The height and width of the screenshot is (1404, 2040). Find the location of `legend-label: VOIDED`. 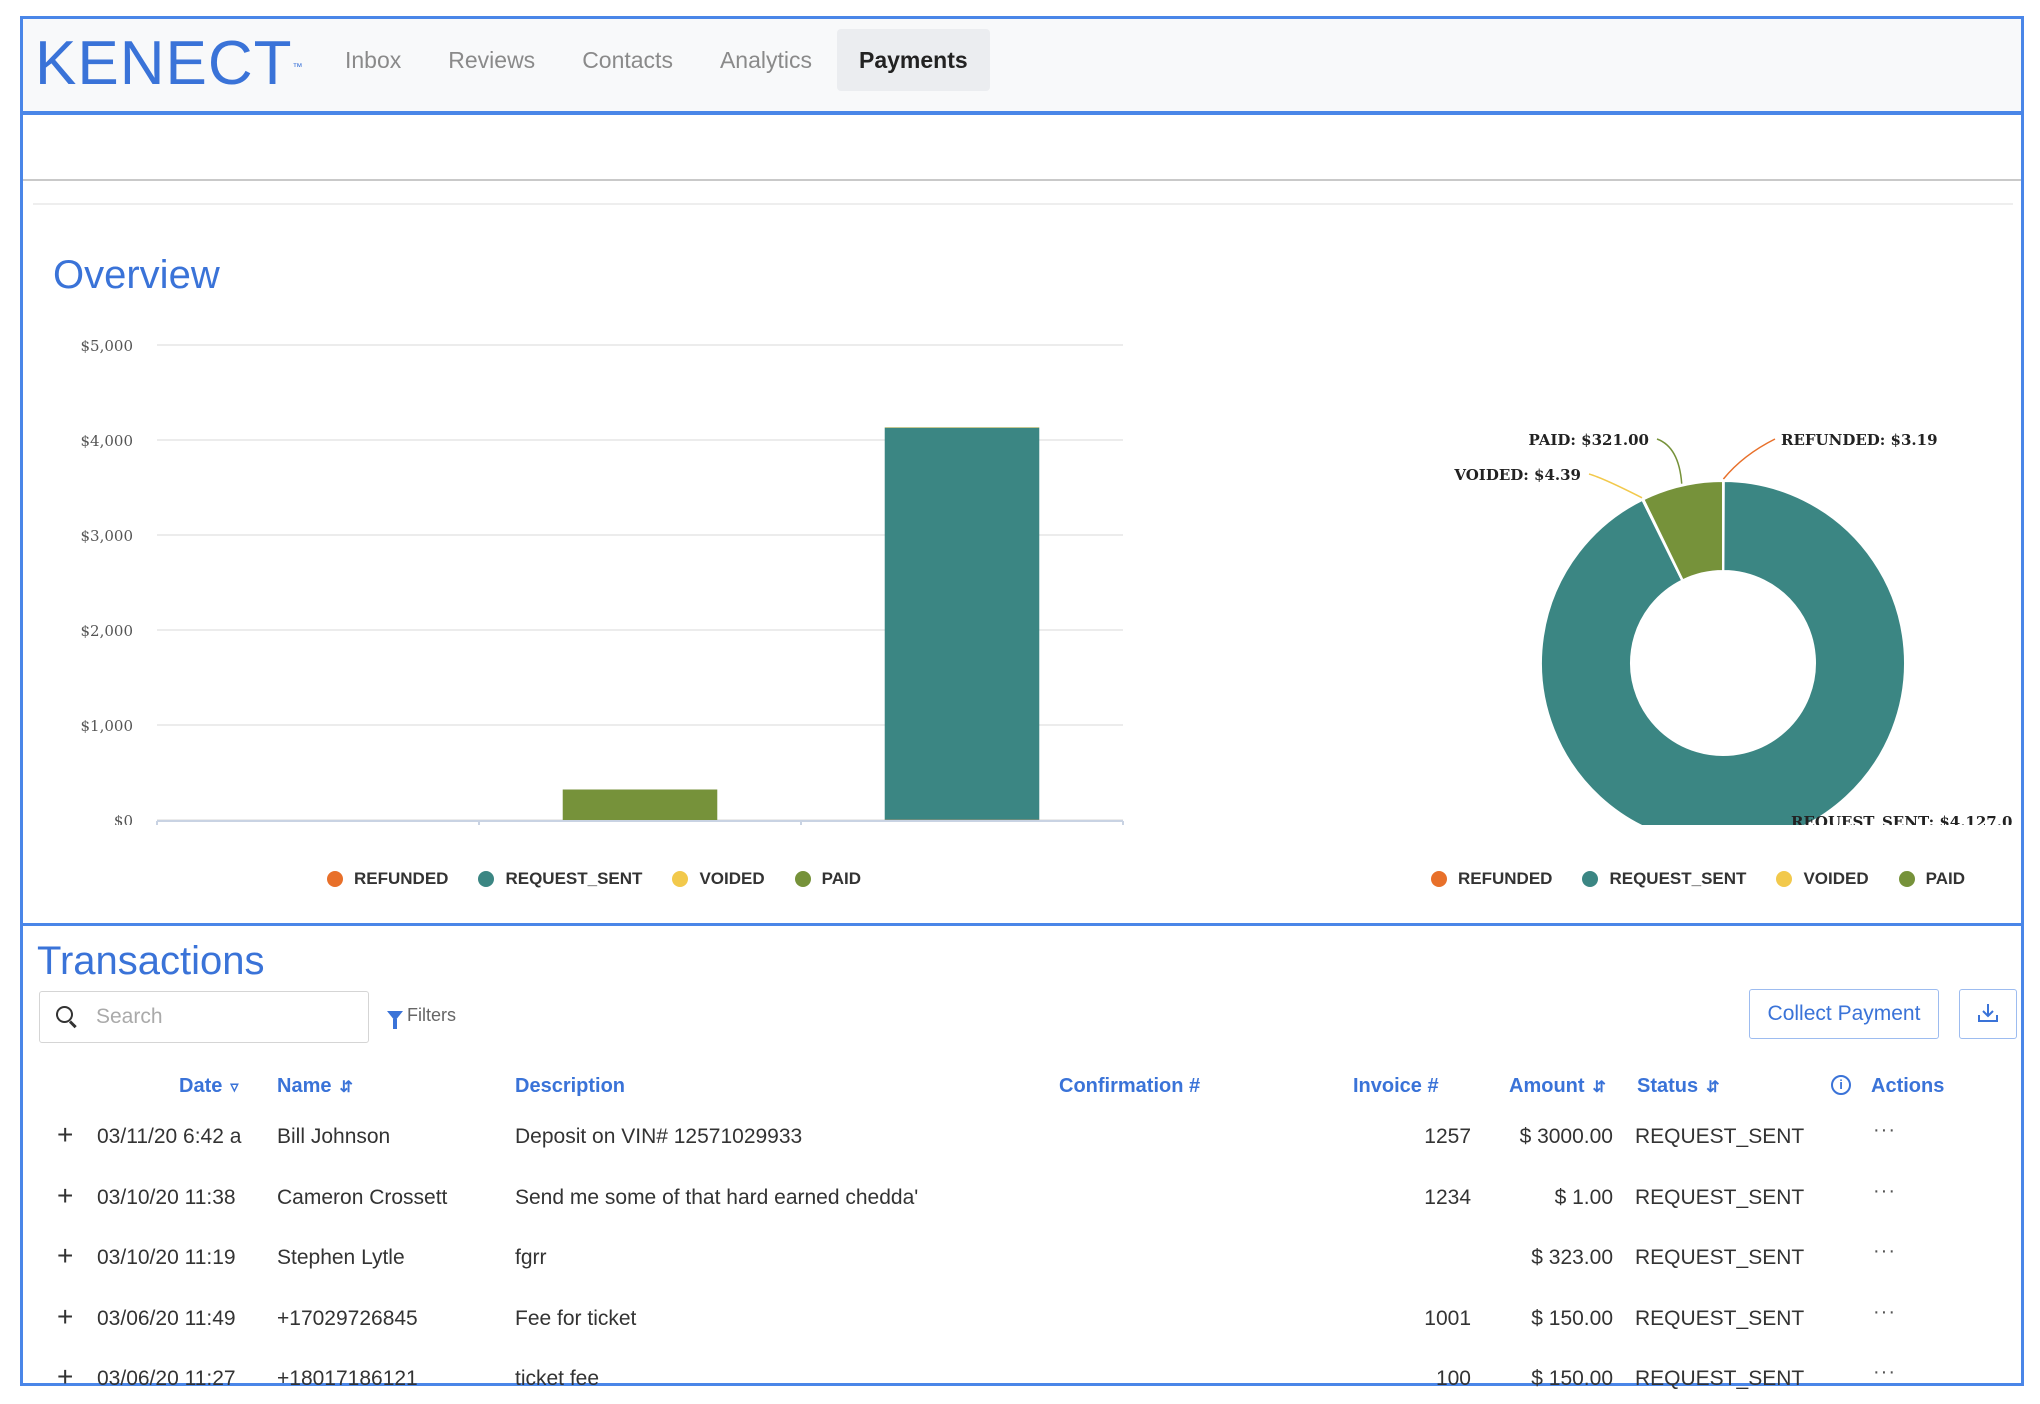

legend-label: VOIDED is located at coordinates (1836, 878).